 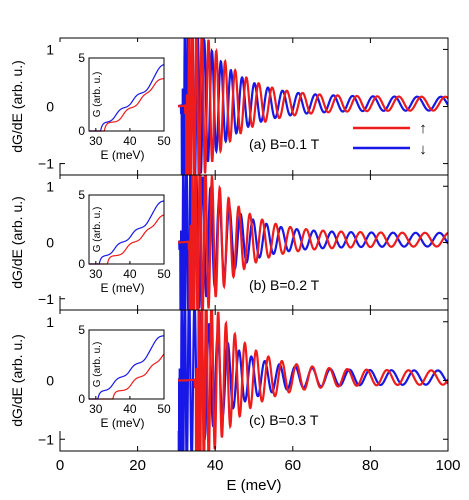 I want to click on x-tick-label: 0, so click(x=60, y=465).